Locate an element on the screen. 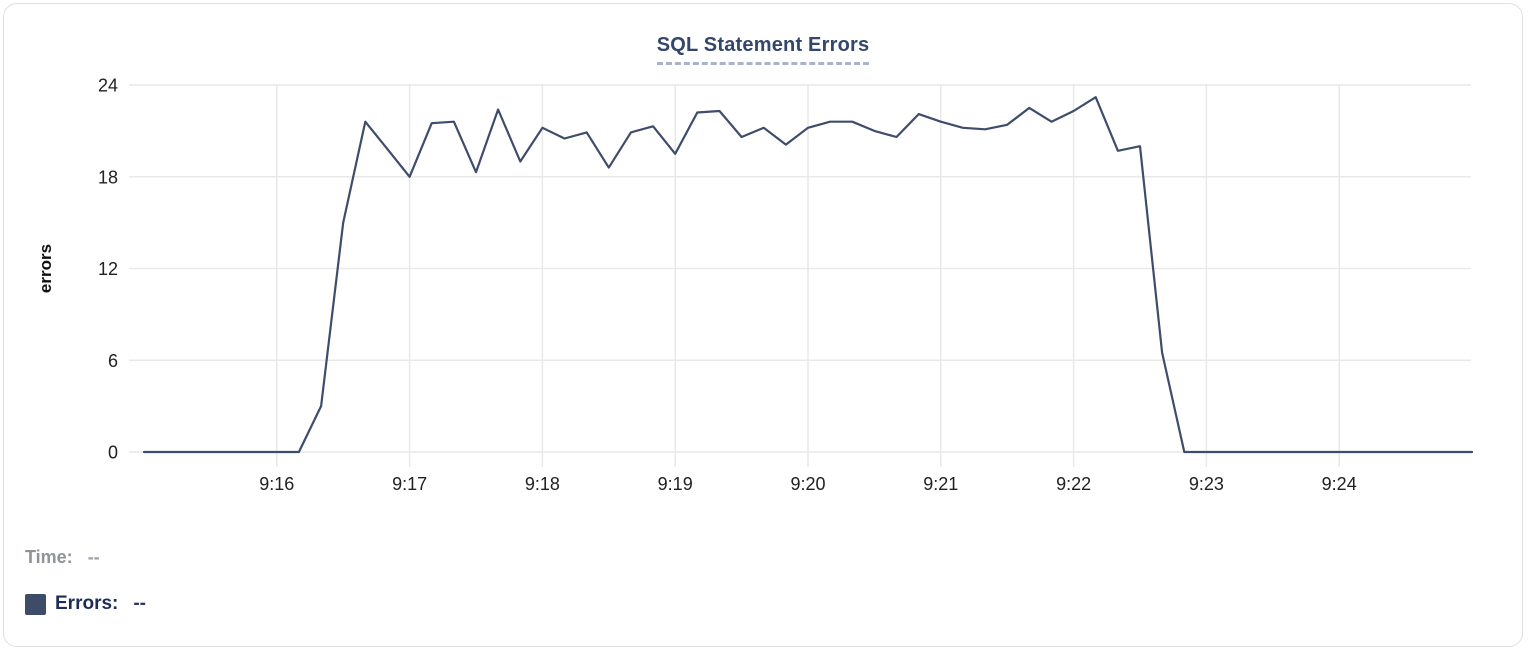  y-tick-label: 12 is located at coordinates (108, 269).